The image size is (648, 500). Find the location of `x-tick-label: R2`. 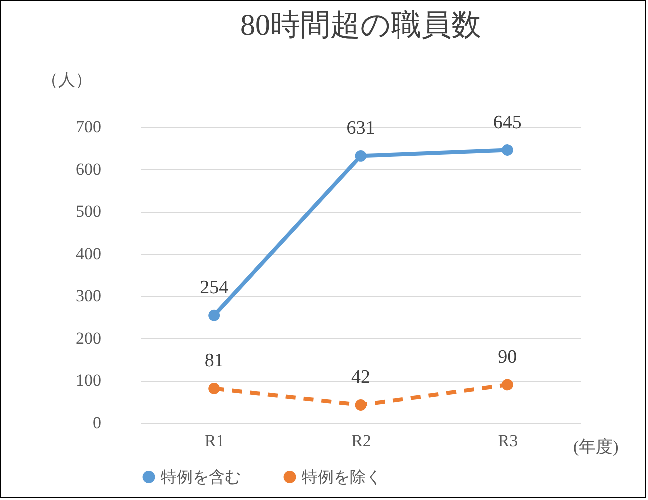

x-tick-label: R2 is located at coordinates (362, 441).